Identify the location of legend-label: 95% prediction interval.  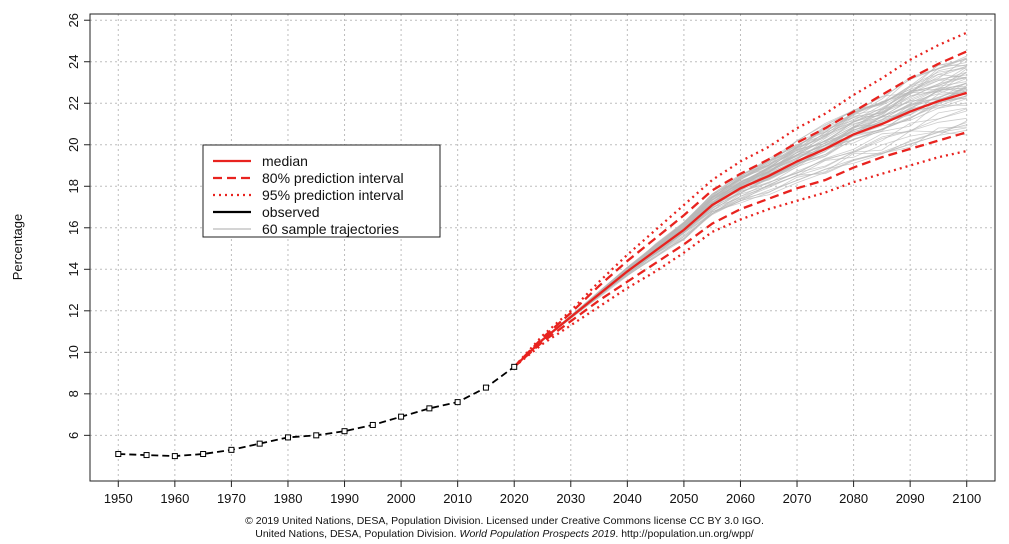
(333, 195).